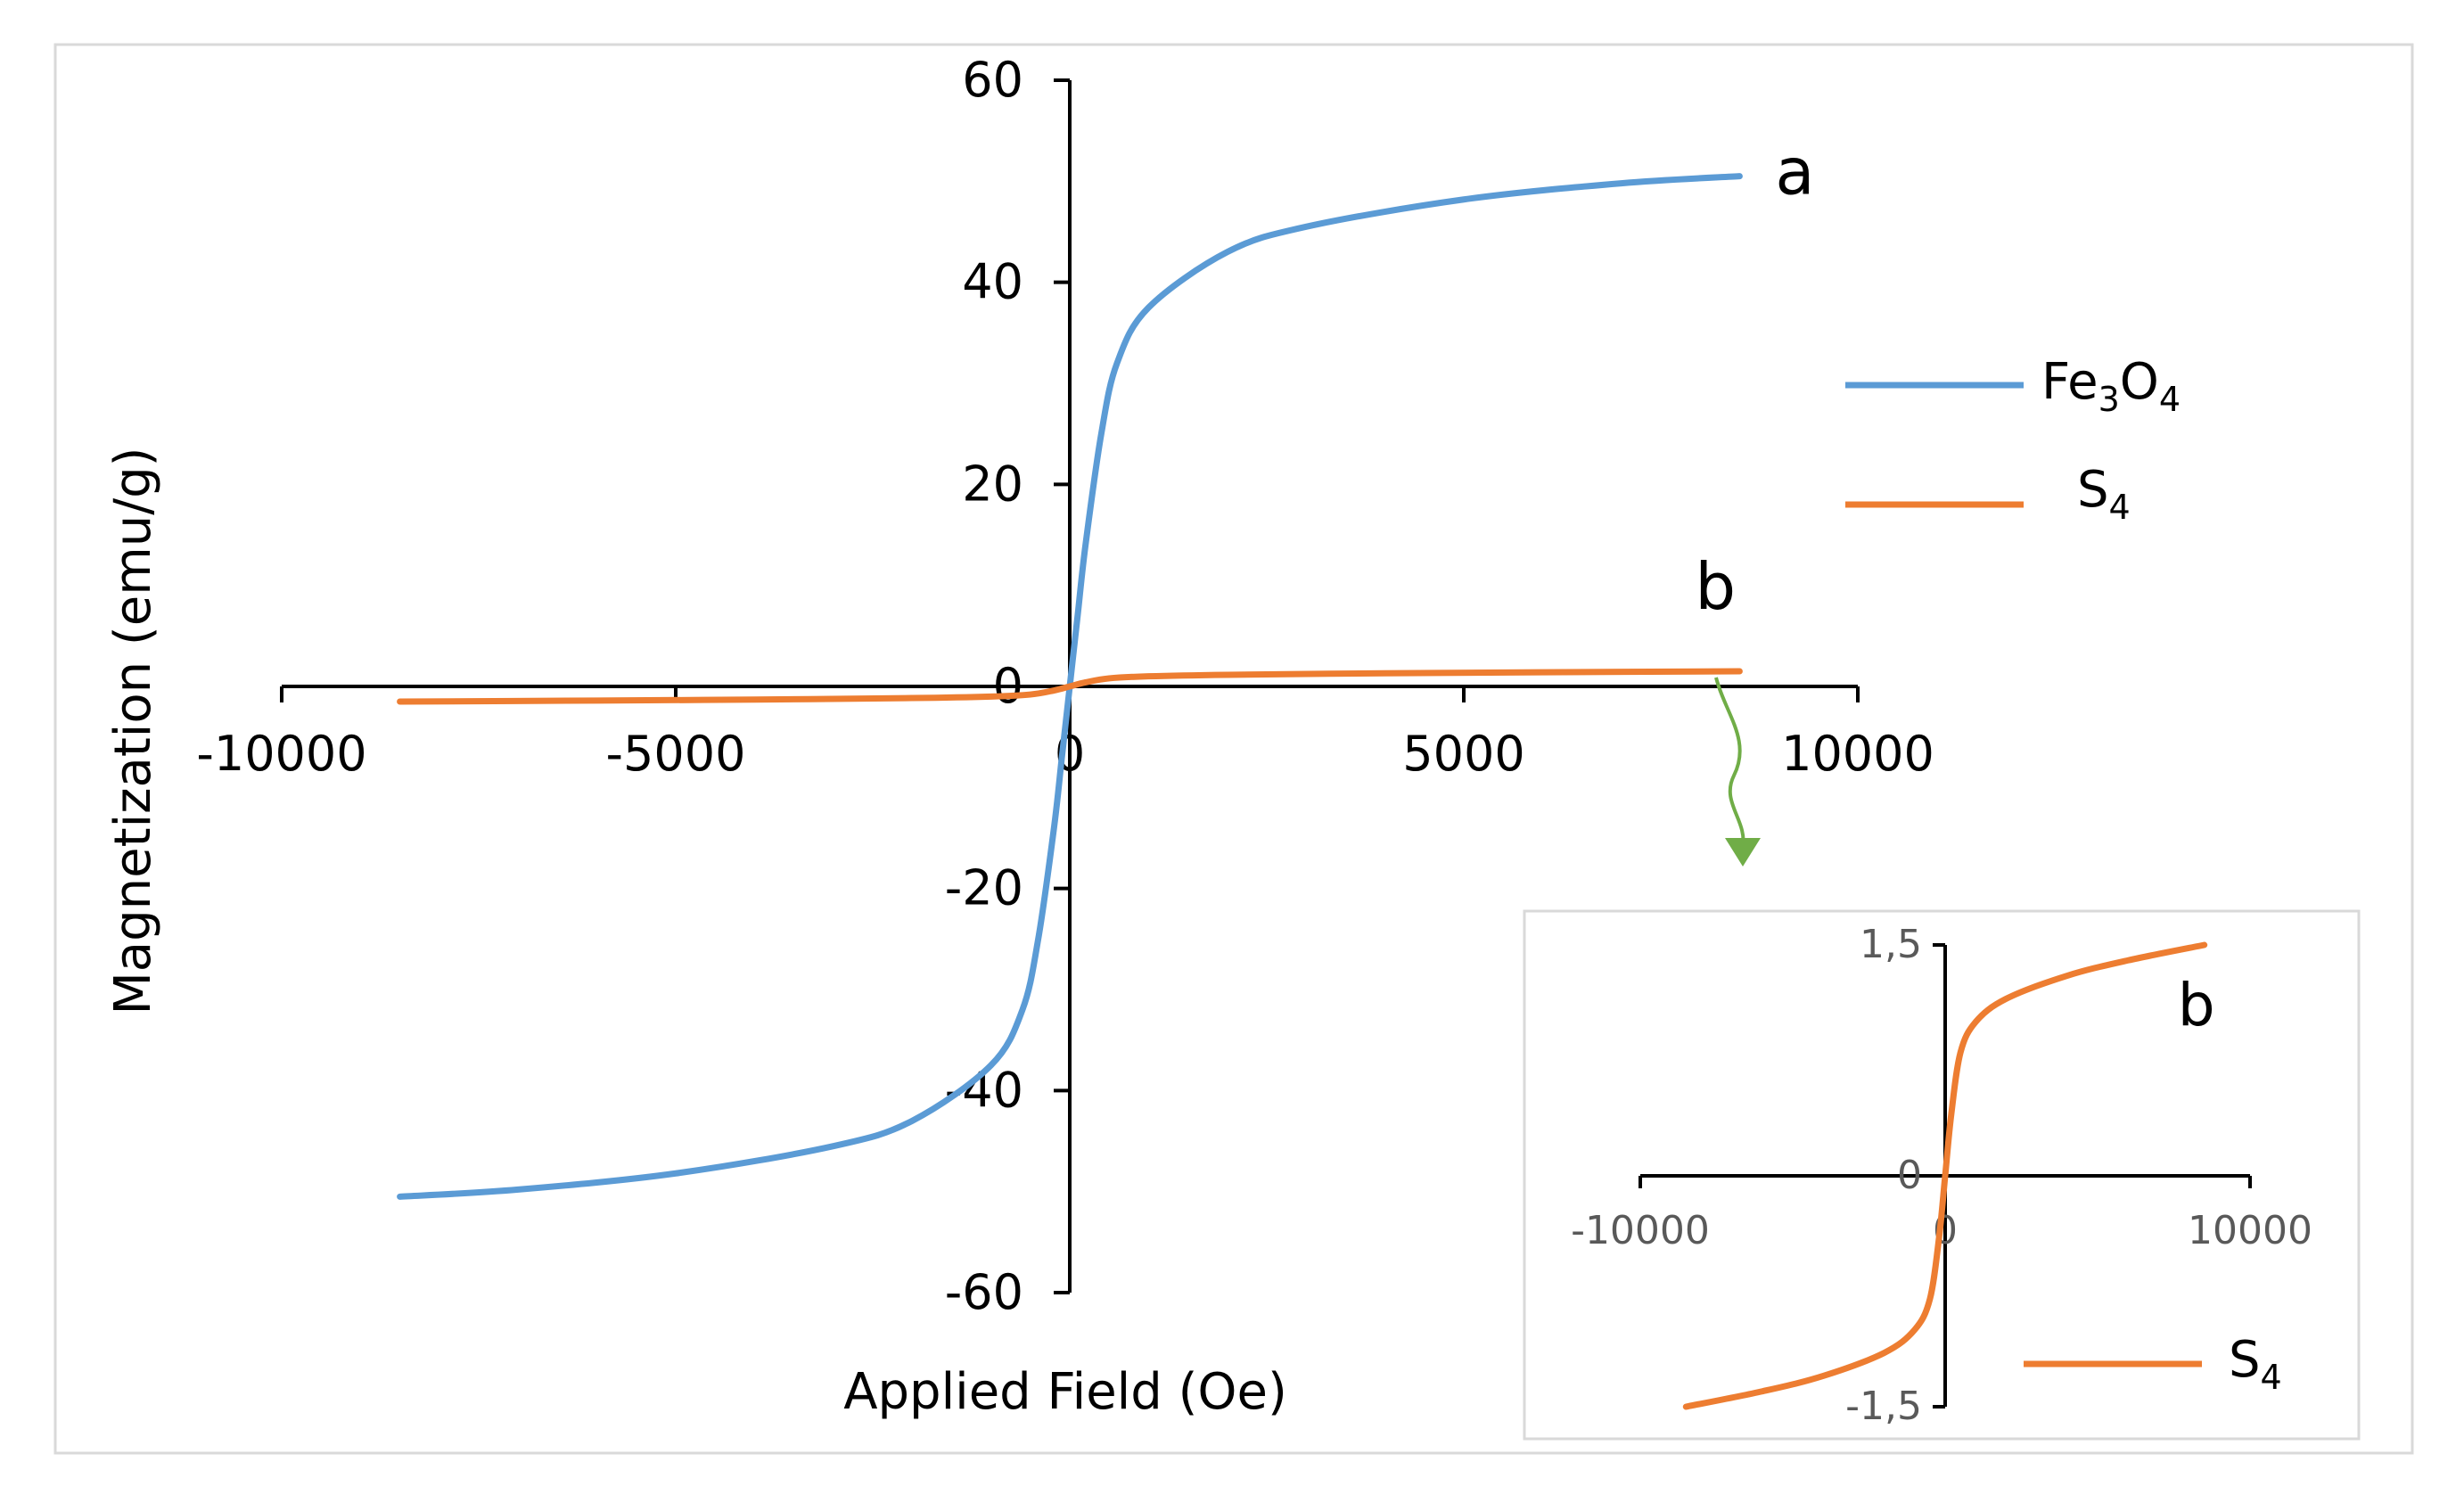 This screenshot has width=2464, height=1503. Describe the element at coordinates (1883, 1406) in the screenshot. I see `inset-y-tick-label: -1,5` at that location.